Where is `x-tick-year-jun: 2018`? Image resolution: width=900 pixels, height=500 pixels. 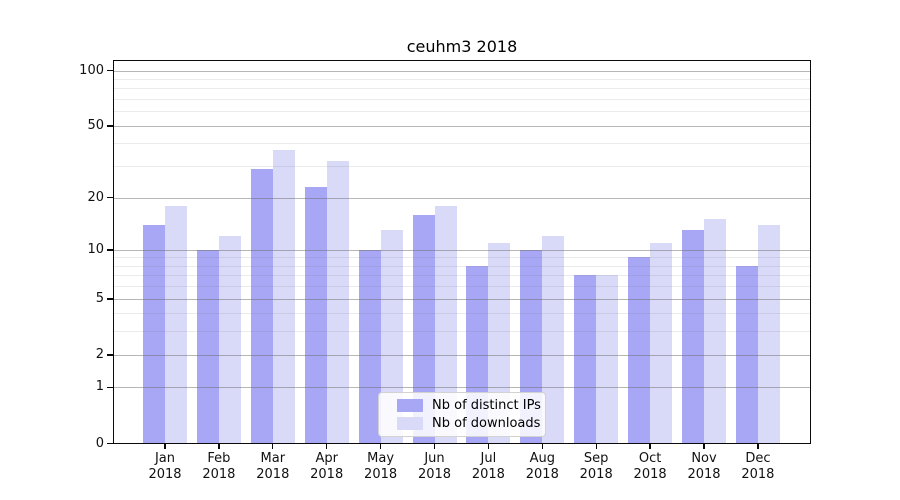
x-tick-year-jun: 2018 is located at coordinates (434, 474).